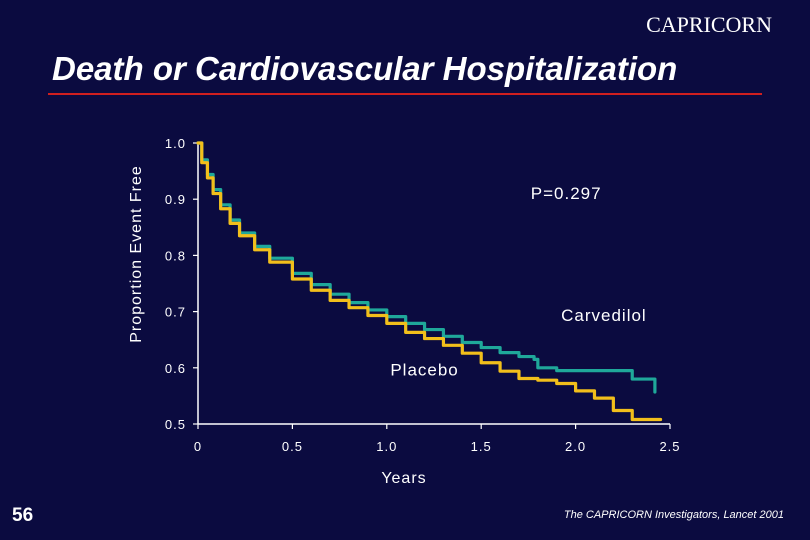 The image size is (810, 540). I want to click on chart-annotation: P=0.297, so click(566, 193).